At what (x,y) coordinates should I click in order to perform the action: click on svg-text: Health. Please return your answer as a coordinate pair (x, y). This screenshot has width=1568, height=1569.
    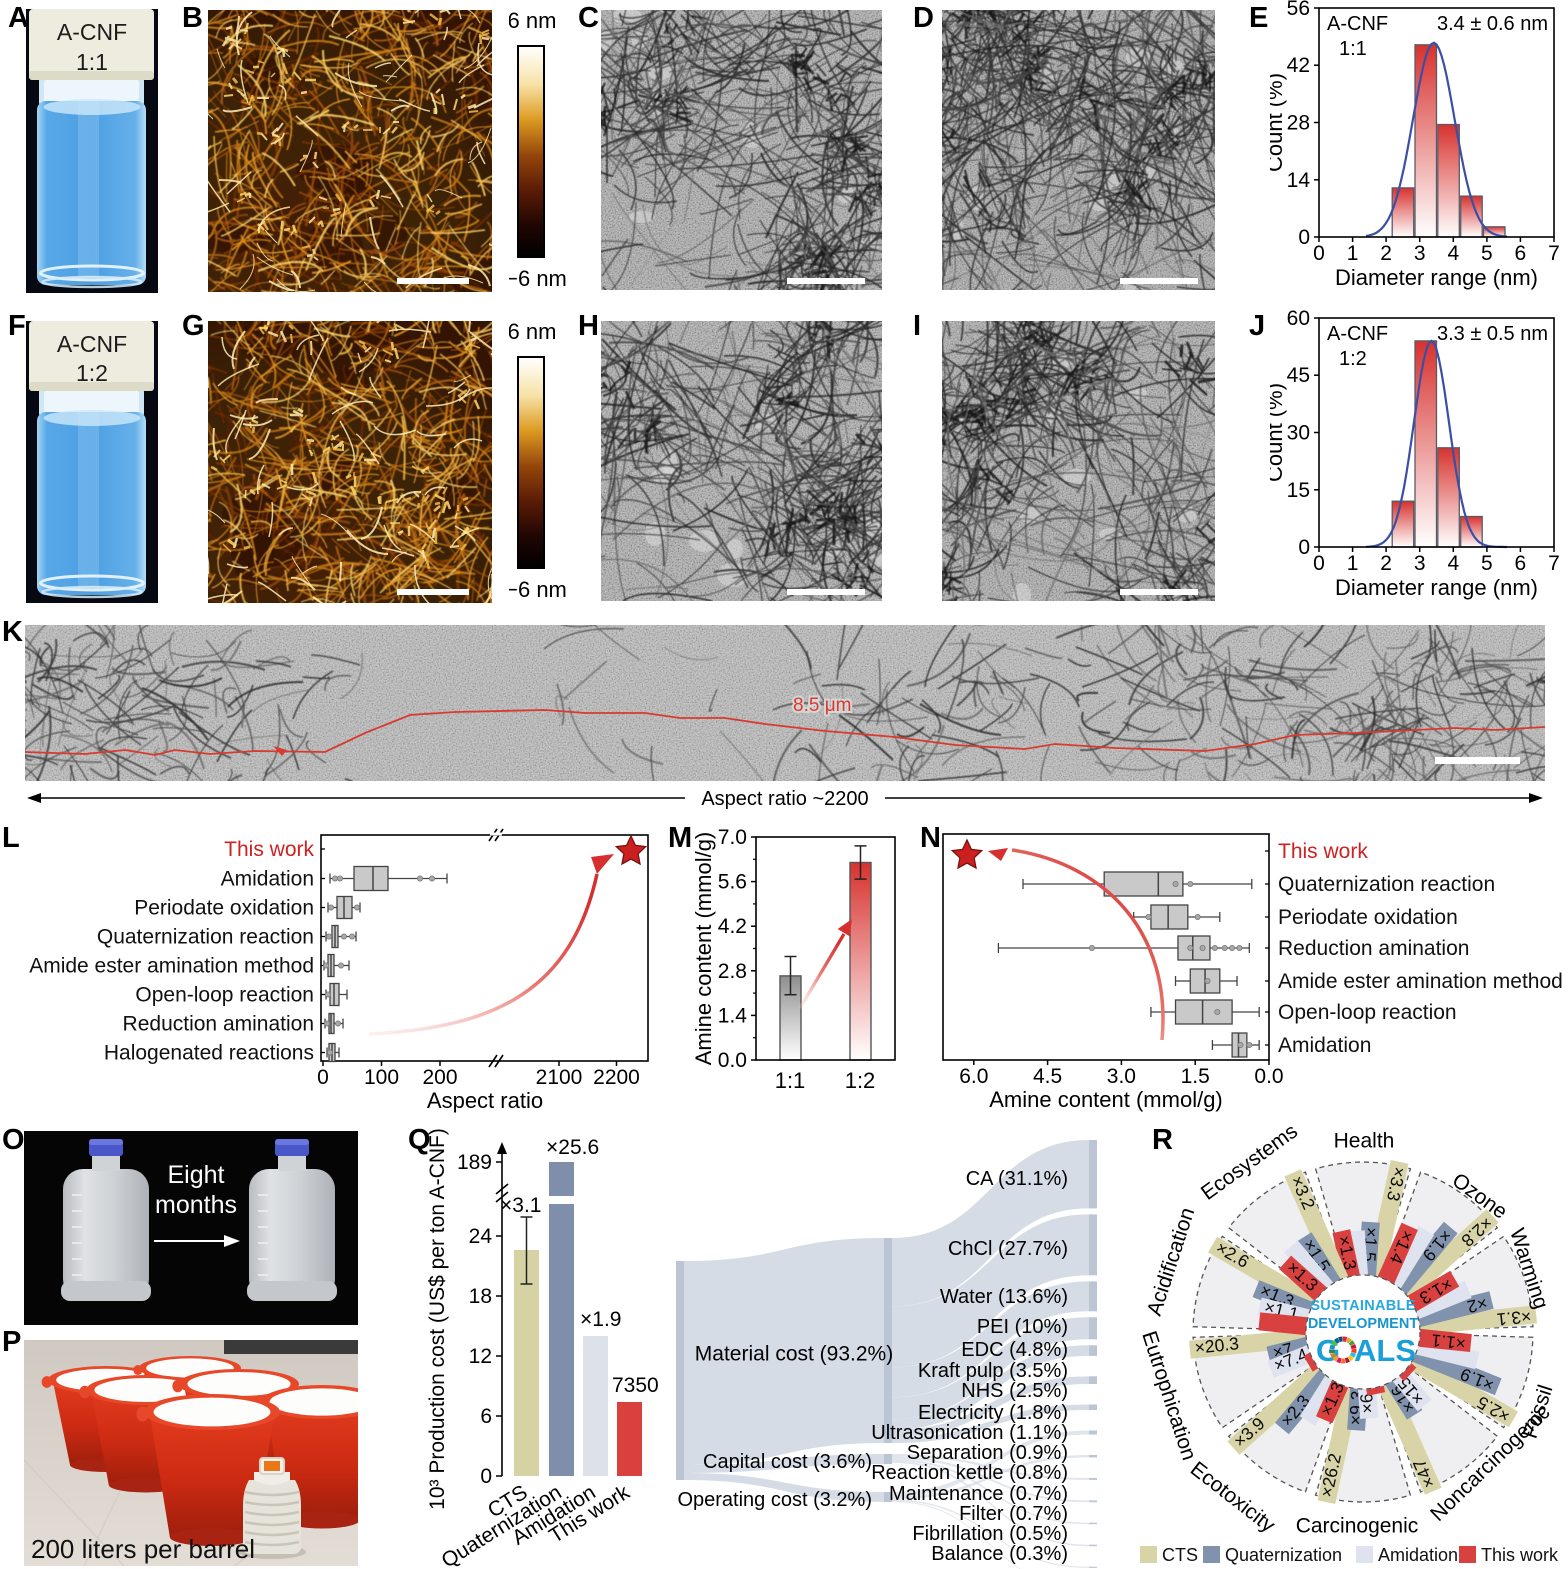
    Looking at the image, I should click on (1364, 1141).